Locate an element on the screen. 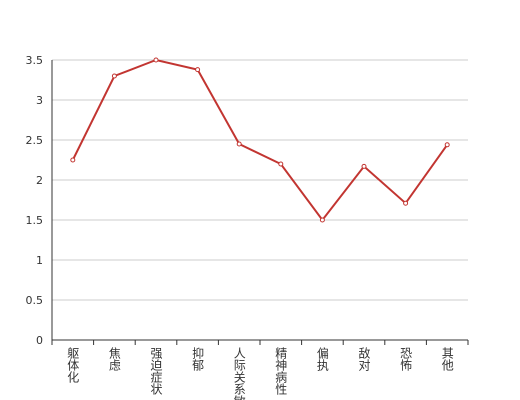 This screenshot has height=400, width=520. y-tick-label: 0.5 is located at coordinates (35, 300).